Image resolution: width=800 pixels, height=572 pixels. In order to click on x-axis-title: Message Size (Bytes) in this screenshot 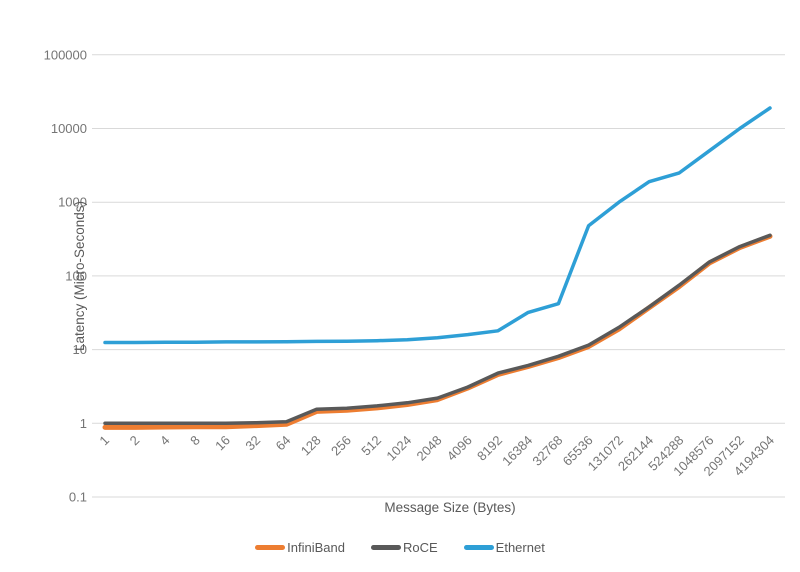, I will do `click(449, 507)`.